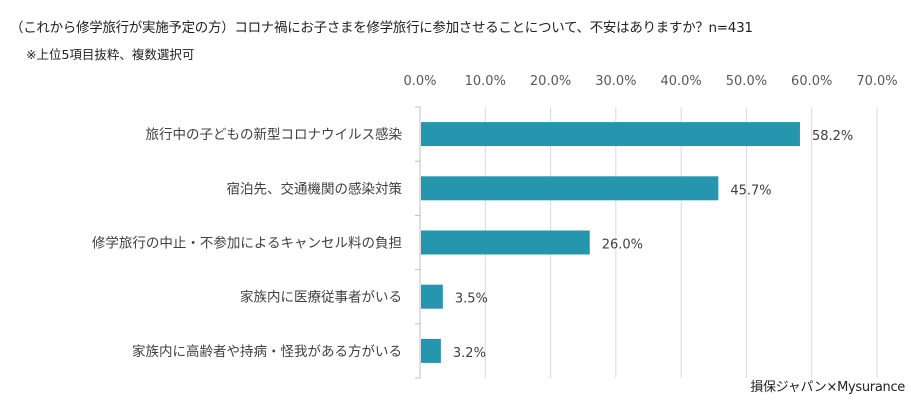  I want to click on data-label: 3.2%, so click(469, 353).